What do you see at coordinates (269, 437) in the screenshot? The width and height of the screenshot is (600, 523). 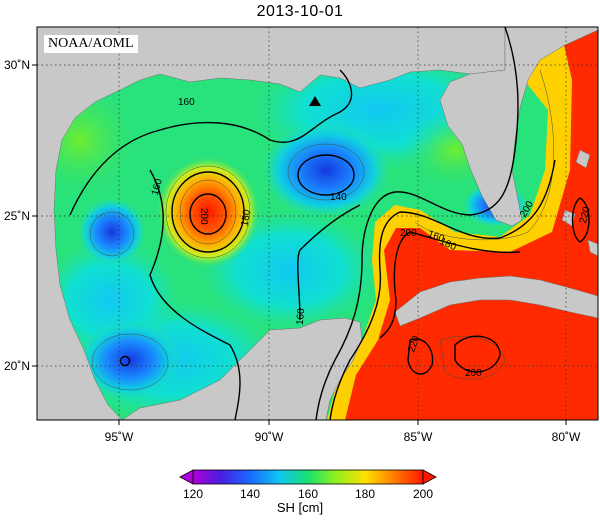 I see `lon-tick-label: 90˚W` at bounding box center [269, 437].